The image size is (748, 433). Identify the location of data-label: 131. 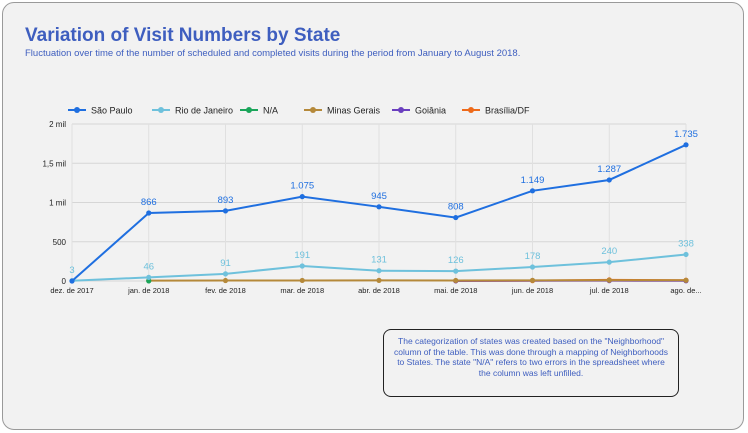
(379, 260).